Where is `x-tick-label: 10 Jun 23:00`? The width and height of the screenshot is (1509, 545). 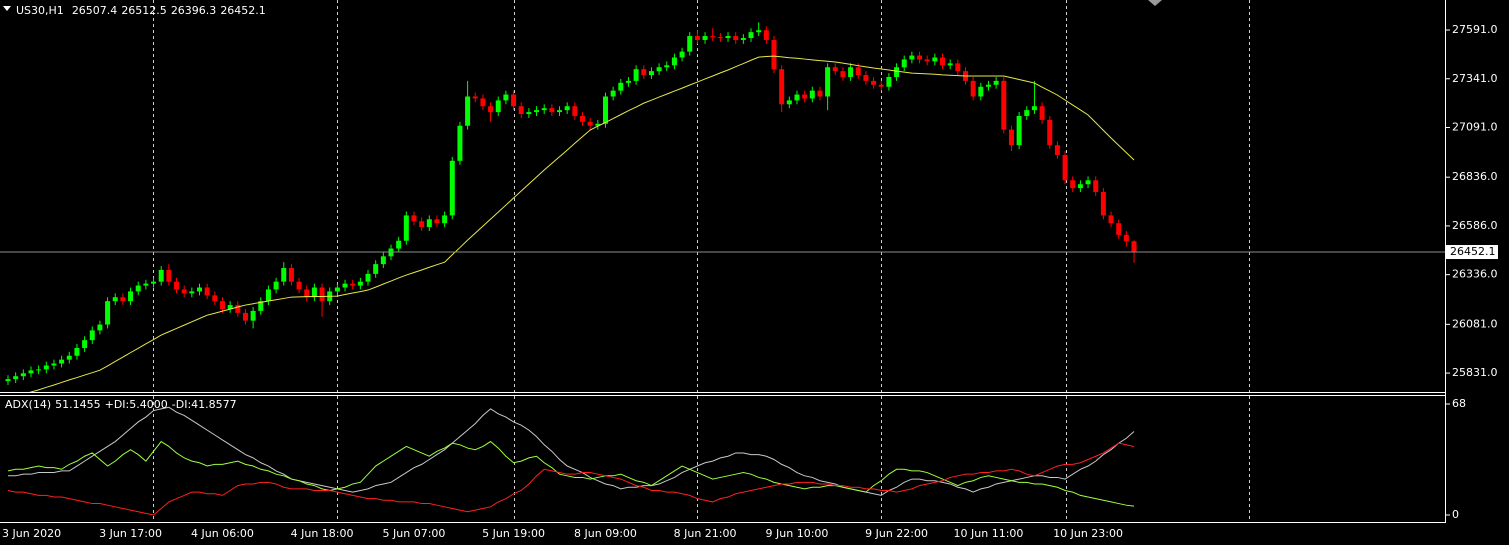
x-tick-label: 10 Jun 23:00 is located at coordinates (1088, 533).